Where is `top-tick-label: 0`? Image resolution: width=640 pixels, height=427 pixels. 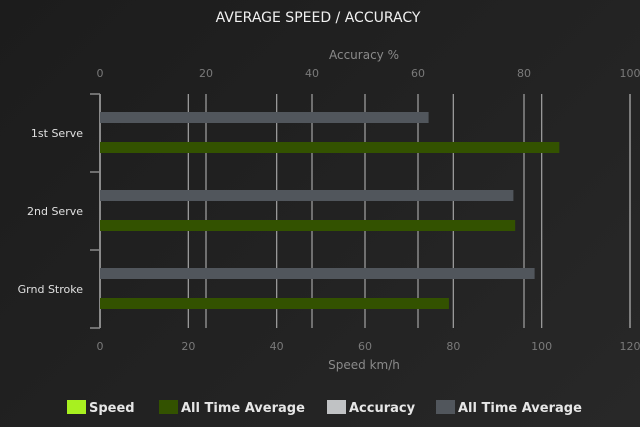 top-tick-label: 0 is located at coordinates (100, 73).